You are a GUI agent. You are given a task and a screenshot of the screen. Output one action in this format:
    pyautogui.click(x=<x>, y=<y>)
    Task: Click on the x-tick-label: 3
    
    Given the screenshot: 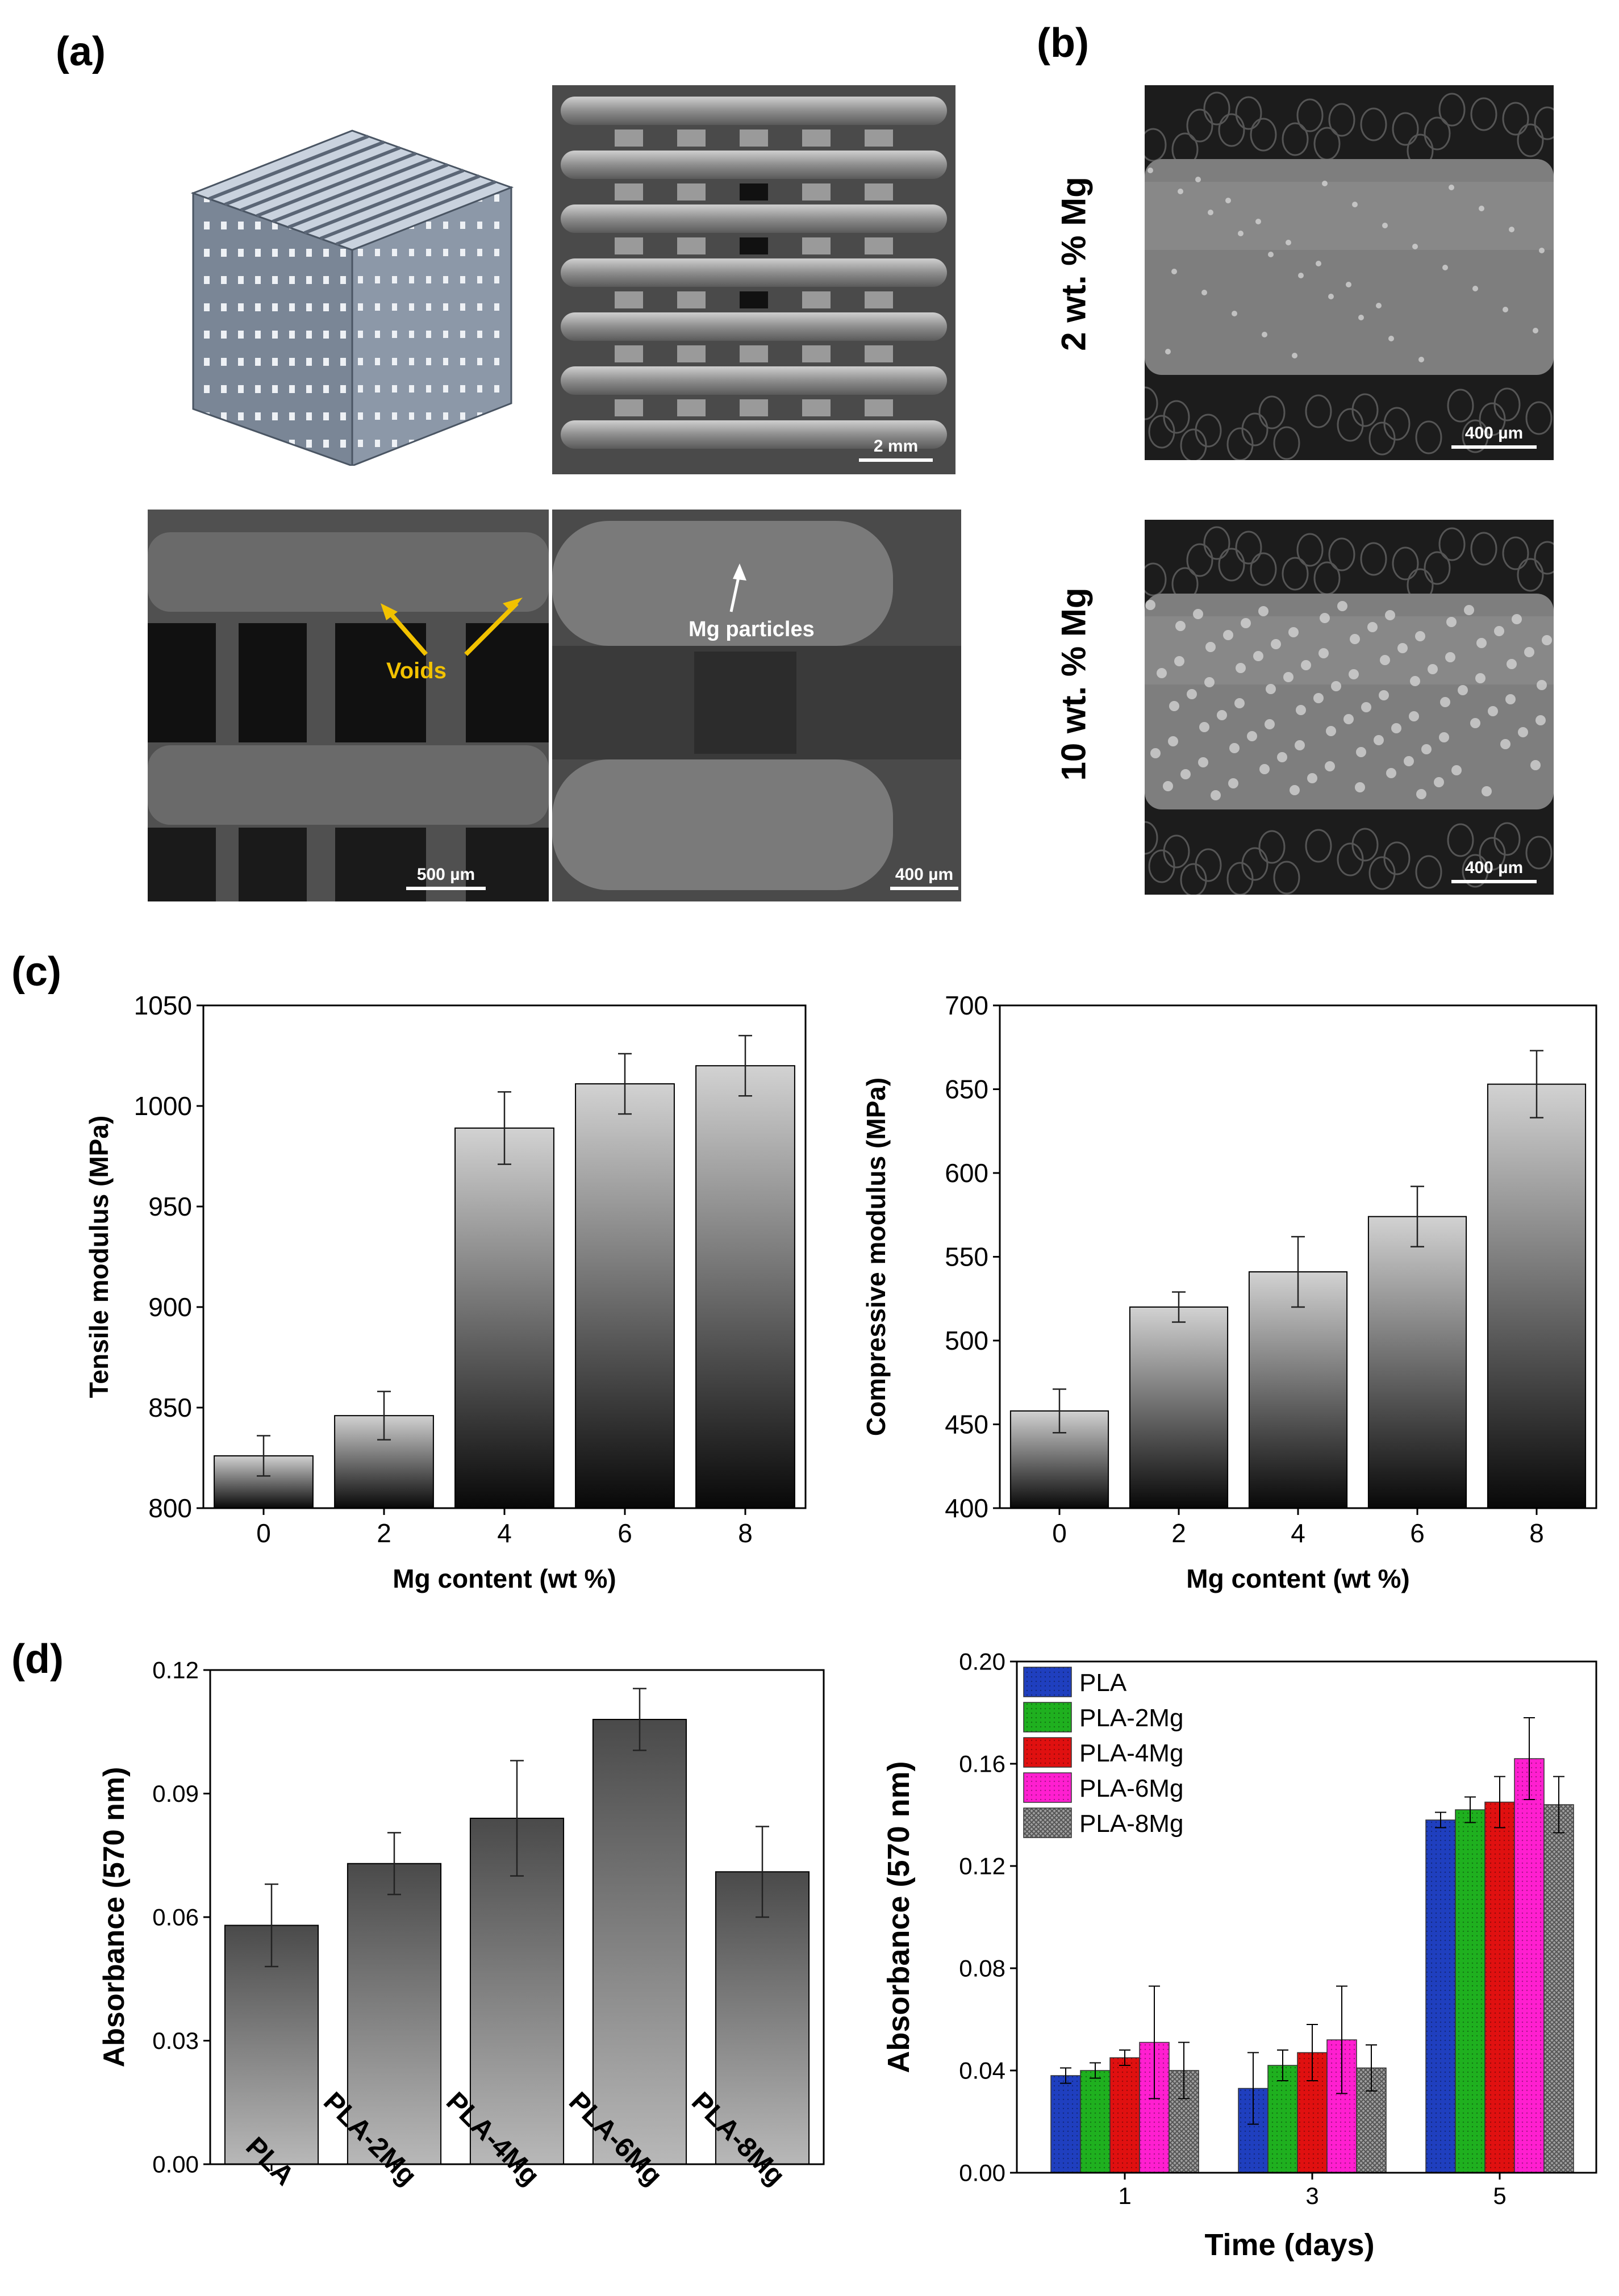 What is the action you would take?
    pyautogui.click(x=1311, y=2195)
    